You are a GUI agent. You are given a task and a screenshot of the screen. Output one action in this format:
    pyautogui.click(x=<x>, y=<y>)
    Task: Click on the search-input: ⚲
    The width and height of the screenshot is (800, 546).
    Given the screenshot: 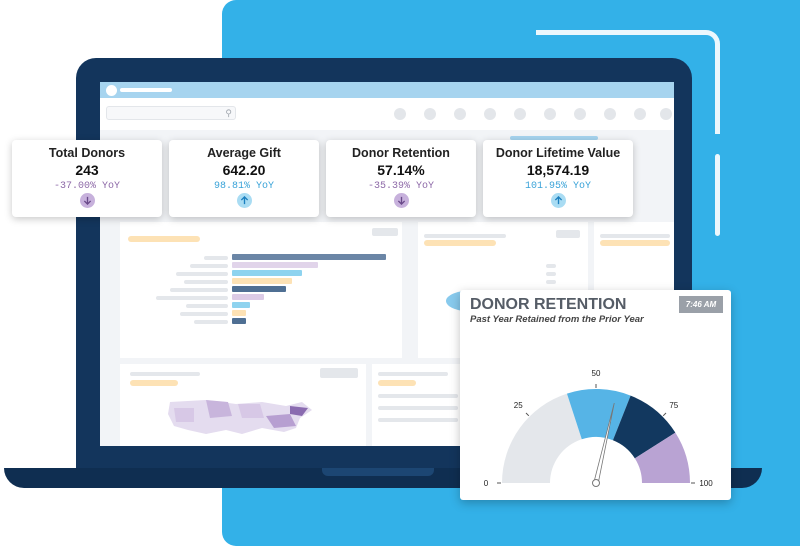 What is the action you would take?
    pyautogui.click(x=171, y=113)
    